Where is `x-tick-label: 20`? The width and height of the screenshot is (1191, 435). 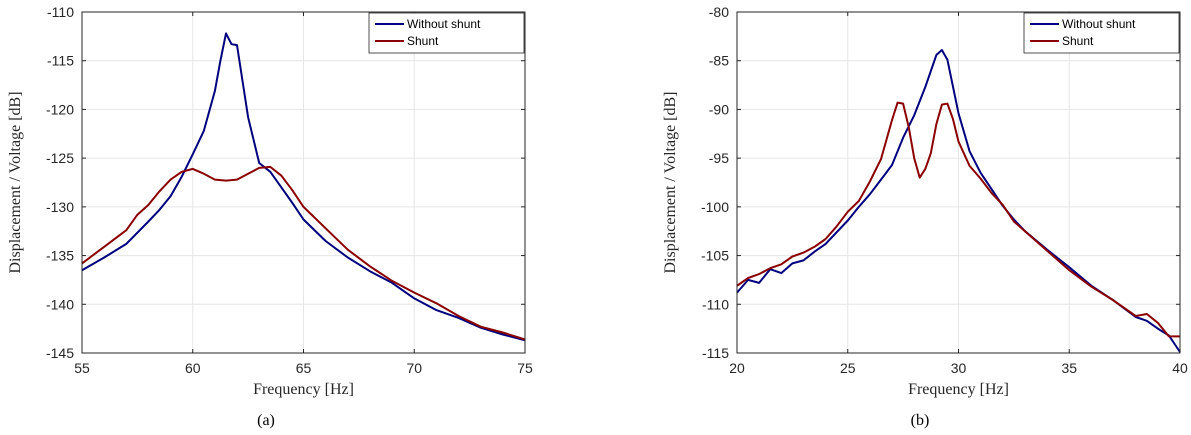
x-tick-label: 20 is located at coordinates (737, 368).